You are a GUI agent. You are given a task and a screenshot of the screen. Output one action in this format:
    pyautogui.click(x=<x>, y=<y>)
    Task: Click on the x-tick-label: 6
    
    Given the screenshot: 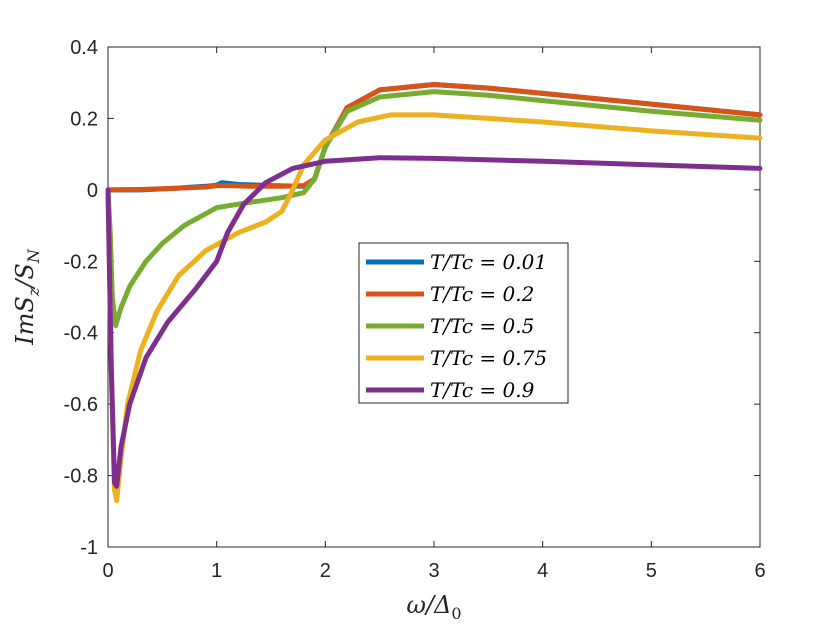 What is the action you would take?
    pyautogui.click(x=759, y=571)
    